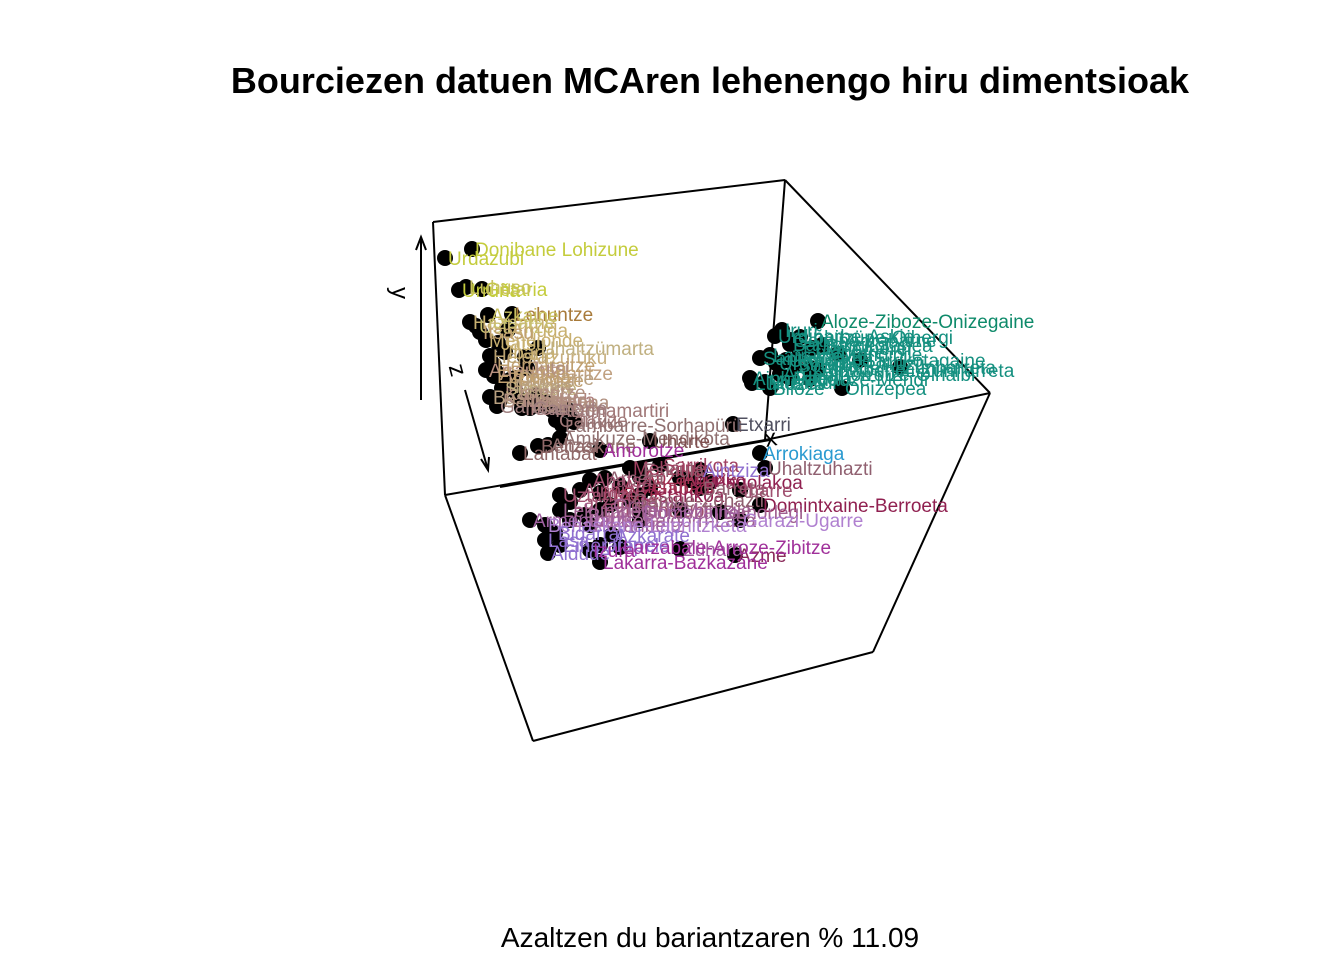 This screenshot has height=960, width=1344. I want to click on point-label: Ahaxe, so click(710, 479).